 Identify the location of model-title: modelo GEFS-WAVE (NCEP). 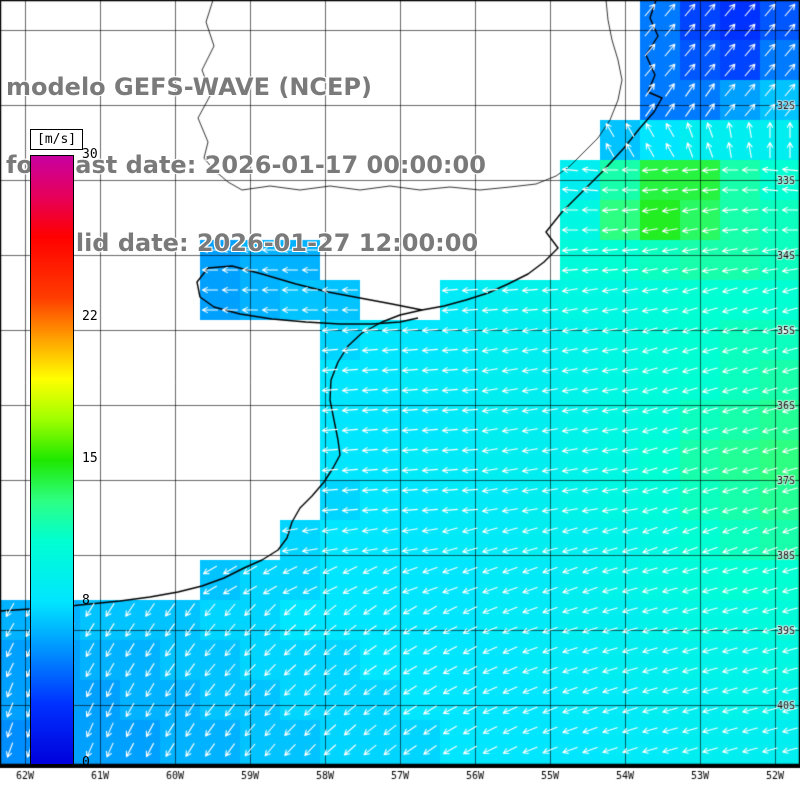
(189, 87).